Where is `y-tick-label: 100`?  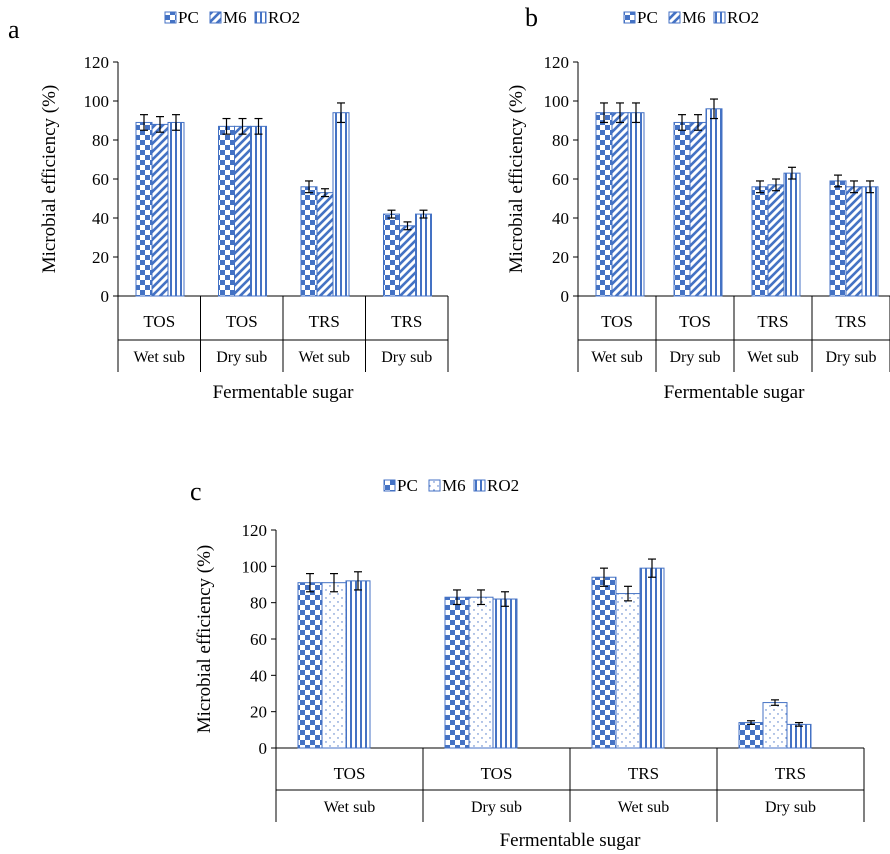 y-tick-label: 100 is located at coordinates (97, 101).